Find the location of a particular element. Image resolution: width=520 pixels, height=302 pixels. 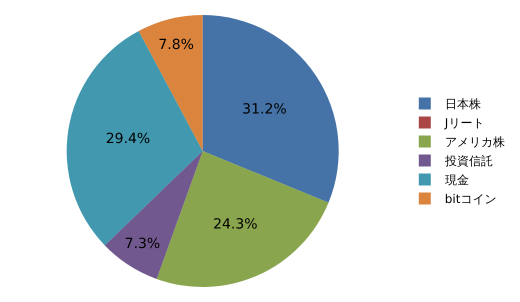

legend-label: bitコイン is located at coordinates (470, 199).